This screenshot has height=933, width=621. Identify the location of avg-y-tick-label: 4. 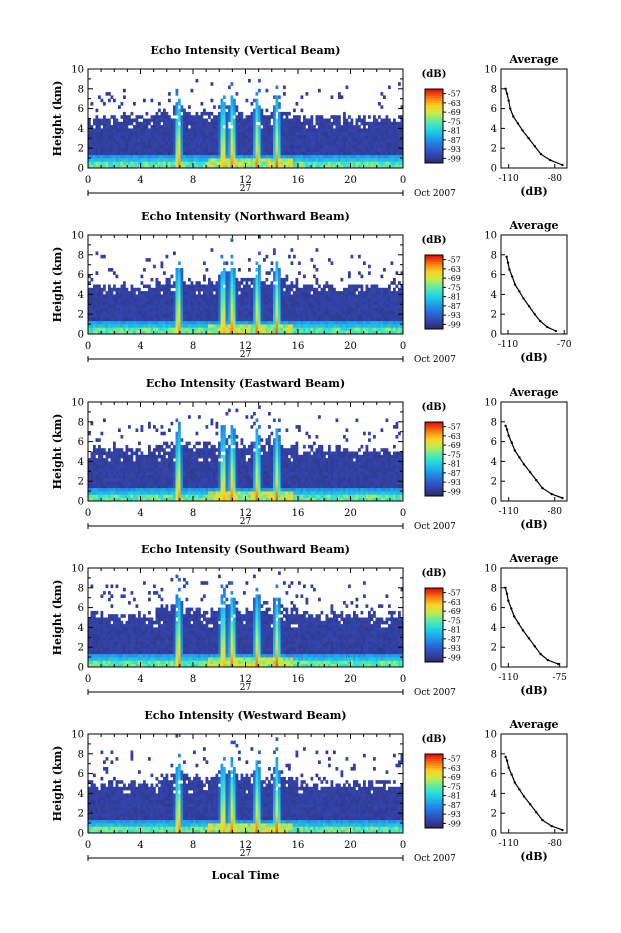
(494, 628).